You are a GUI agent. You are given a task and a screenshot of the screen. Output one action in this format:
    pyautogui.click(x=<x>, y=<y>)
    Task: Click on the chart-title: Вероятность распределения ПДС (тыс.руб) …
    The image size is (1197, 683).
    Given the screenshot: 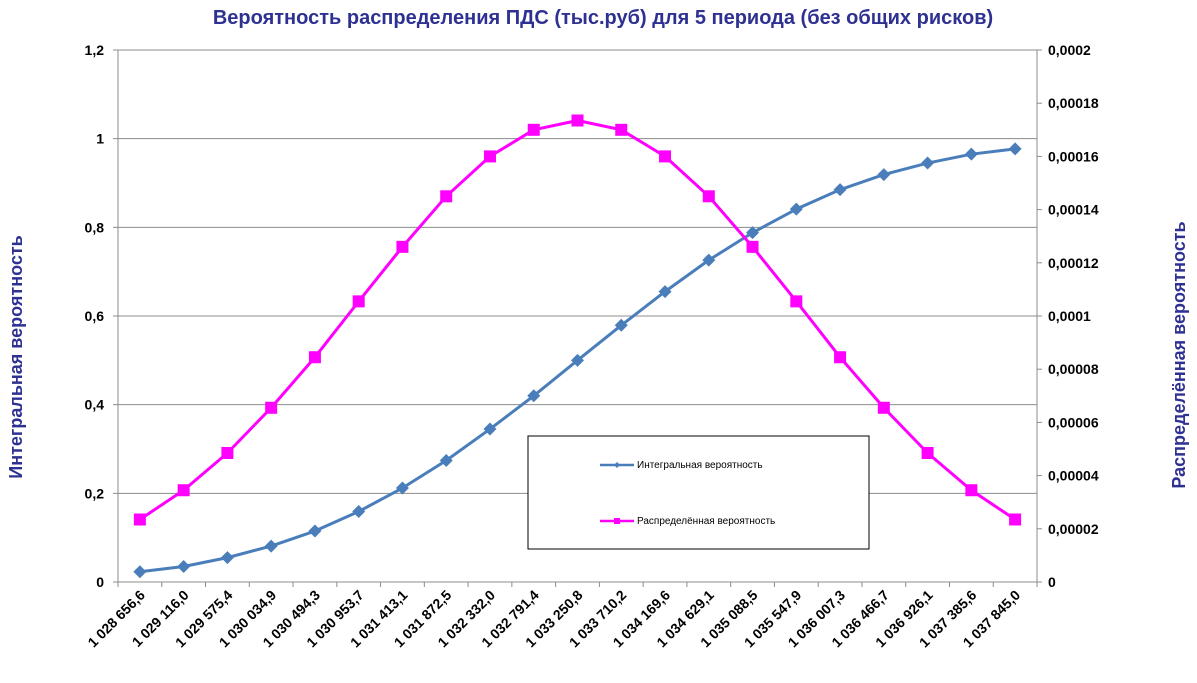 What is the action you would take?
    pyautogui.click(x=603, y=18)
    